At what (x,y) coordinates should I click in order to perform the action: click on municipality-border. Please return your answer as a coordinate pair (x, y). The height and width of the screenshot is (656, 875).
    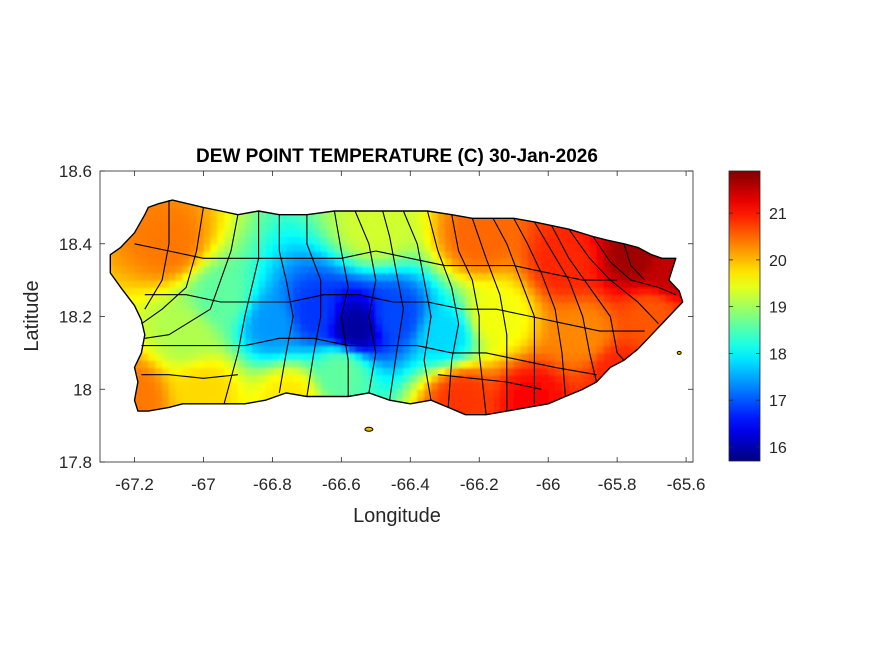
    Looking at the image, I should click on (634, 266).